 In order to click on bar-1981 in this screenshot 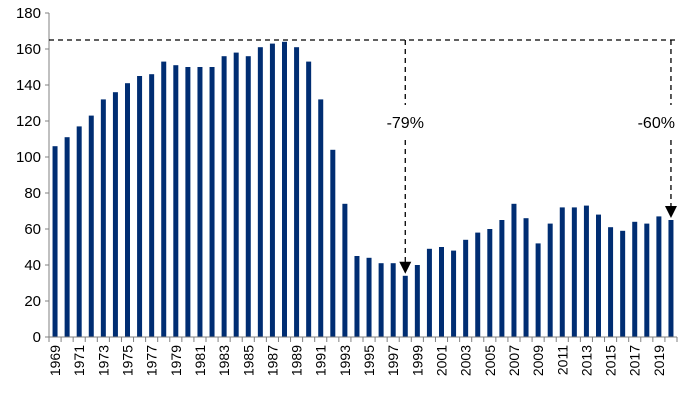, I will do `click(200, 202)`.